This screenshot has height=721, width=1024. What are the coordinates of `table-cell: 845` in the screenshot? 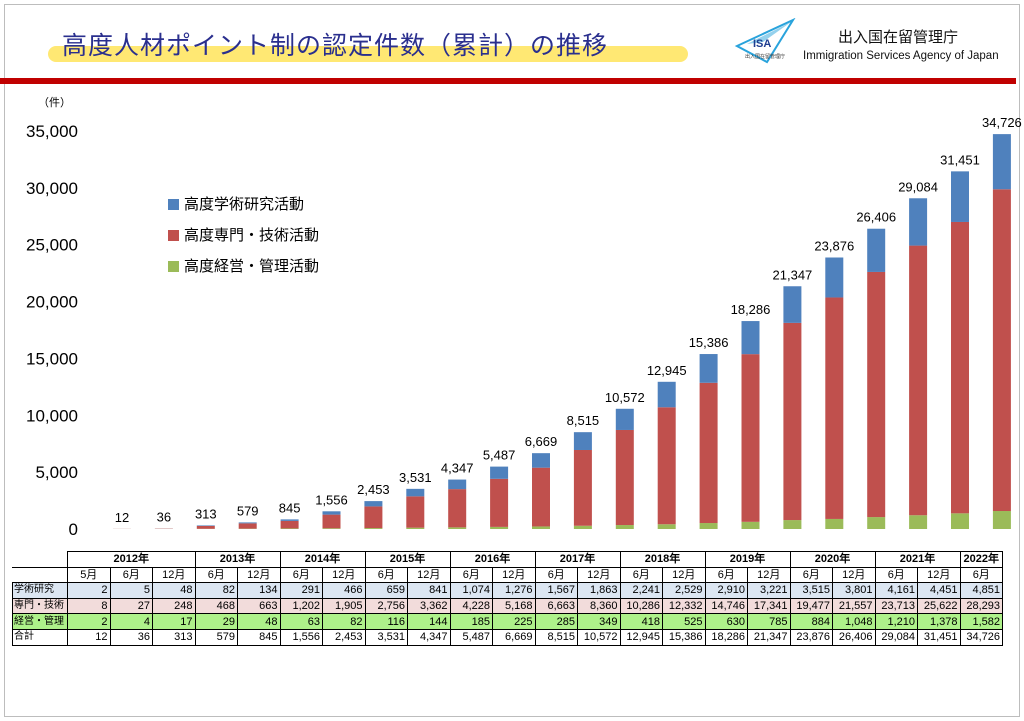 It's located at (259, 637).